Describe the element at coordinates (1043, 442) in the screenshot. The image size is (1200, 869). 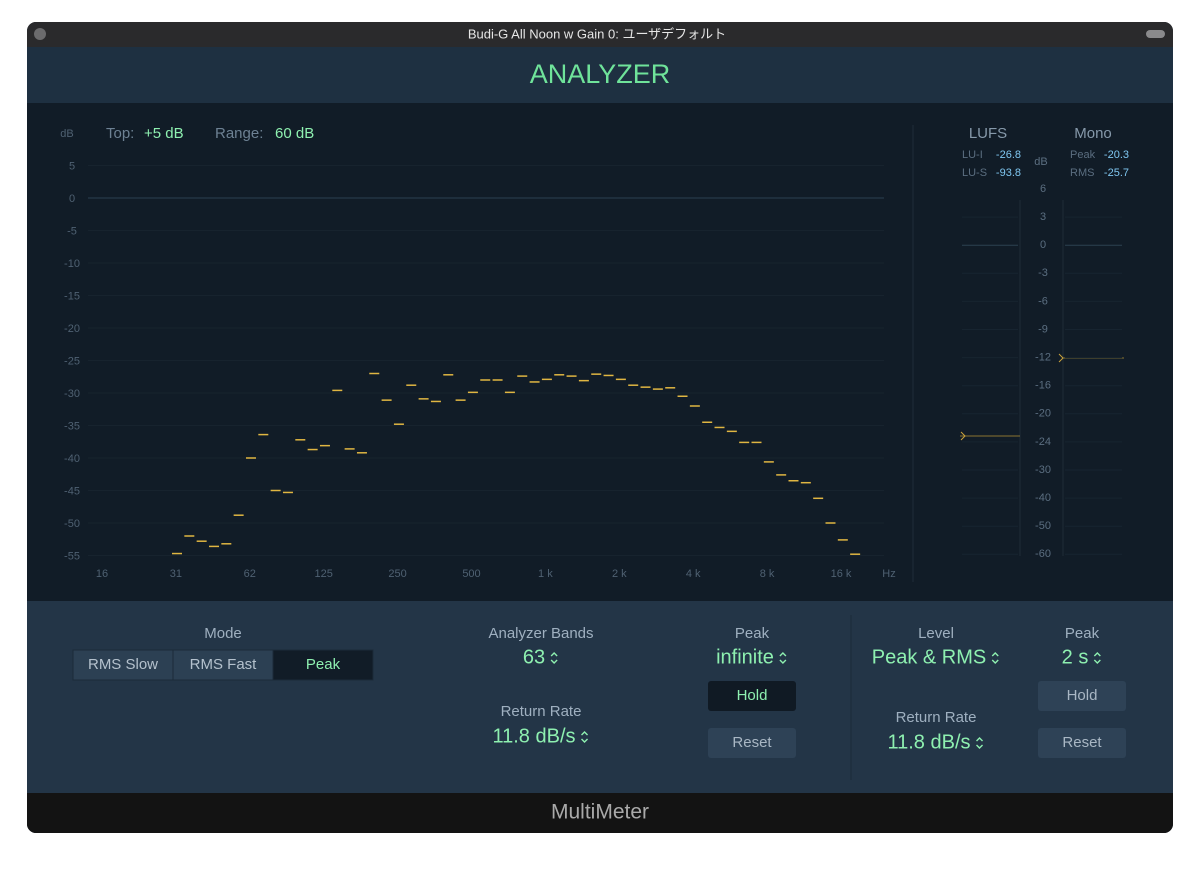
I see `meter-scale-label: -24` at that location.